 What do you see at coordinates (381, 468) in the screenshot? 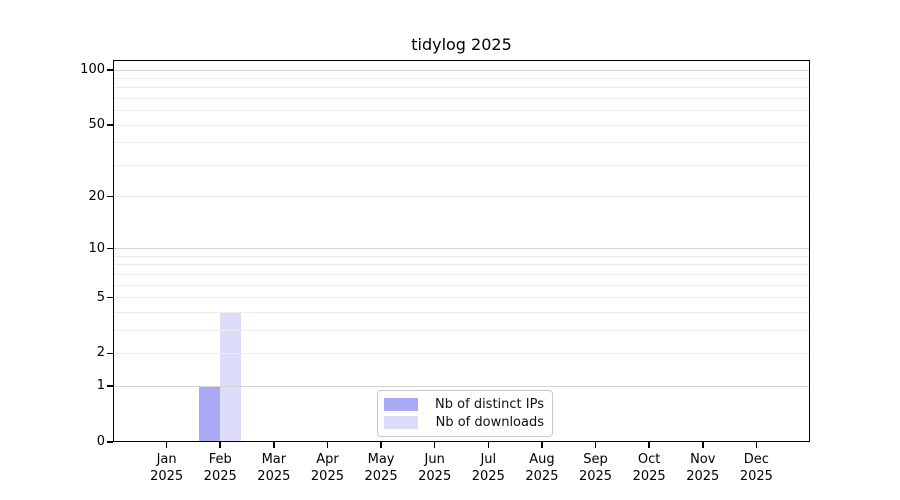
I see `x-tick-label: May 2025` at bounding box center [381, 468].